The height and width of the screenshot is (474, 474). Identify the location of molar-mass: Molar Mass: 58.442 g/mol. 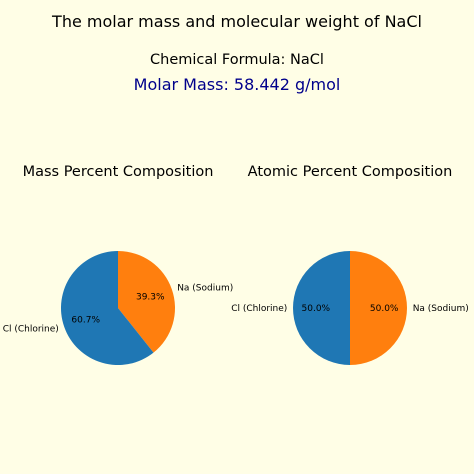
(237, 84).